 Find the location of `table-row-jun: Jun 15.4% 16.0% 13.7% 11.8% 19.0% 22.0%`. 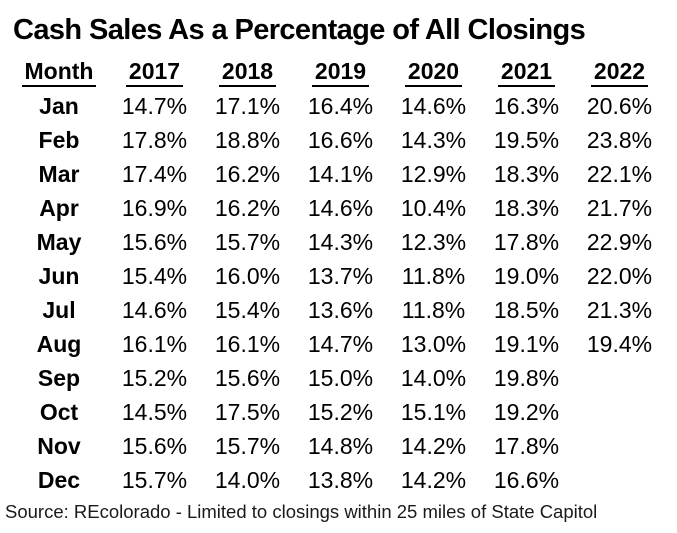

table-row-jun: Jun 15.4% 16.0% 13.7% 11.8% 19.0% 22.0% is located at coordinates (338, 276).